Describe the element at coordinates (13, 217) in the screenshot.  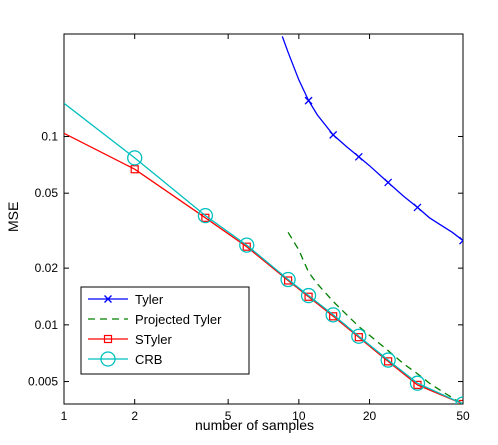
I see `y-axis-label: MSE` at that location.